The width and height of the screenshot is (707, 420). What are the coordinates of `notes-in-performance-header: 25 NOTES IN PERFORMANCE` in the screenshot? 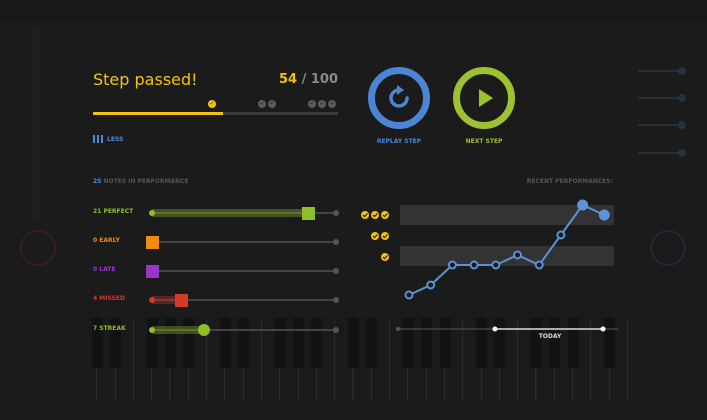 It's located at (141, 181).